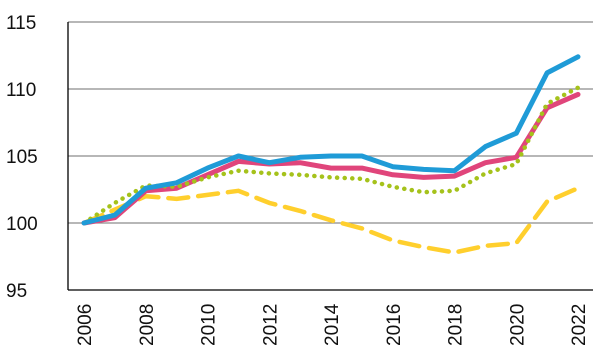 This screenshot has height=356, width=593. What do you see at coordinates (147, 325) in the screenshot?
I see `x-tick-label: 2008` at bounding box center [147, 325].